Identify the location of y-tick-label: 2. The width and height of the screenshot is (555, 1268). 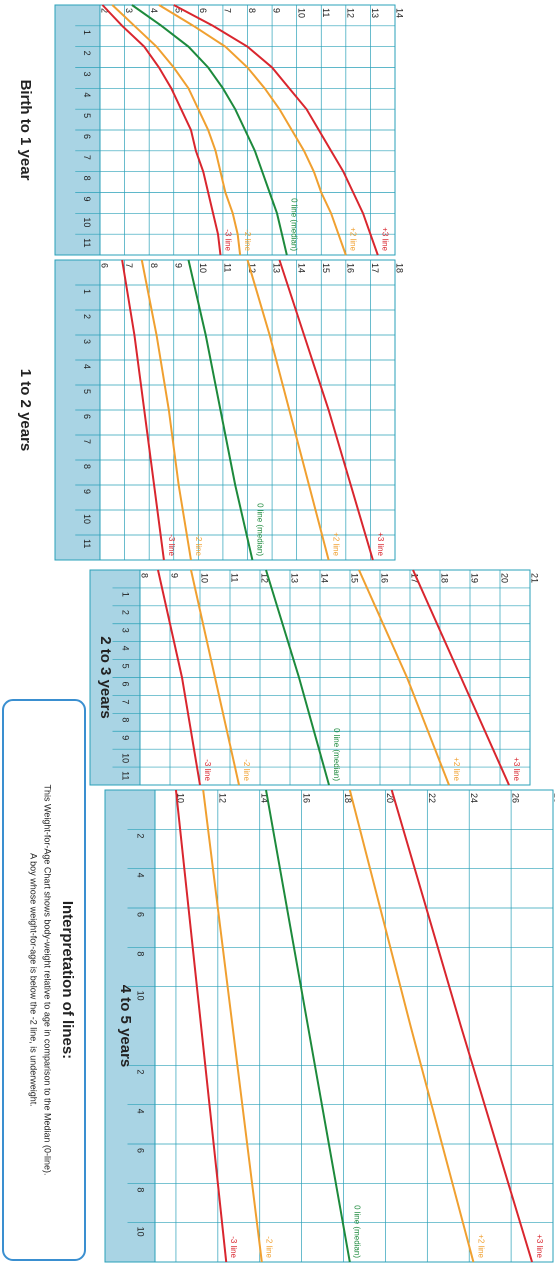
(105, 10).